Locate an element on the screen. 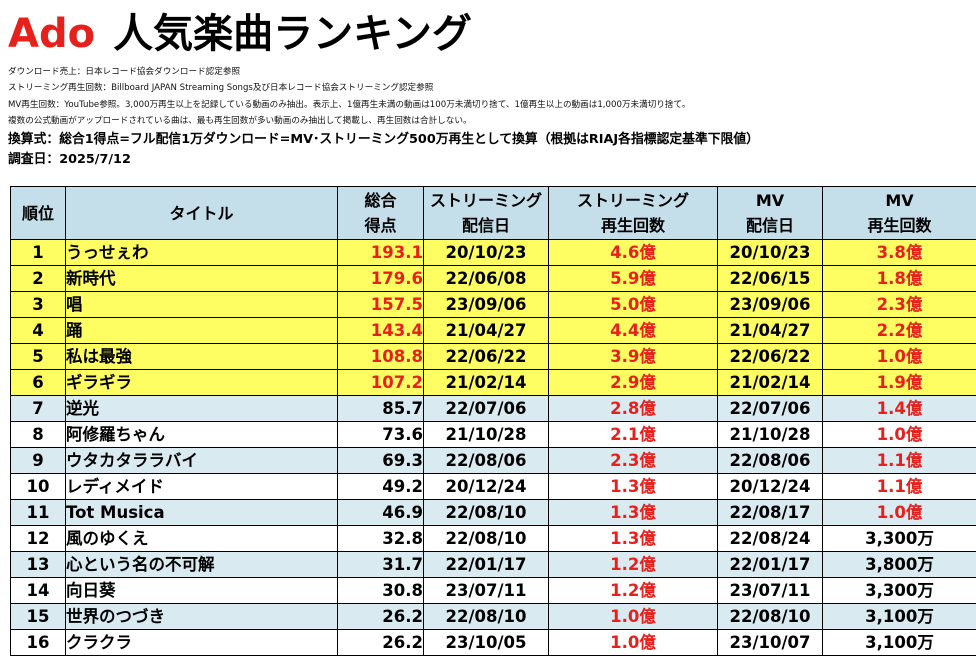 The width and height of the screenshot is (976, 659). cell-stream-plays: 3.9億 is located at coordinates (633, 356).